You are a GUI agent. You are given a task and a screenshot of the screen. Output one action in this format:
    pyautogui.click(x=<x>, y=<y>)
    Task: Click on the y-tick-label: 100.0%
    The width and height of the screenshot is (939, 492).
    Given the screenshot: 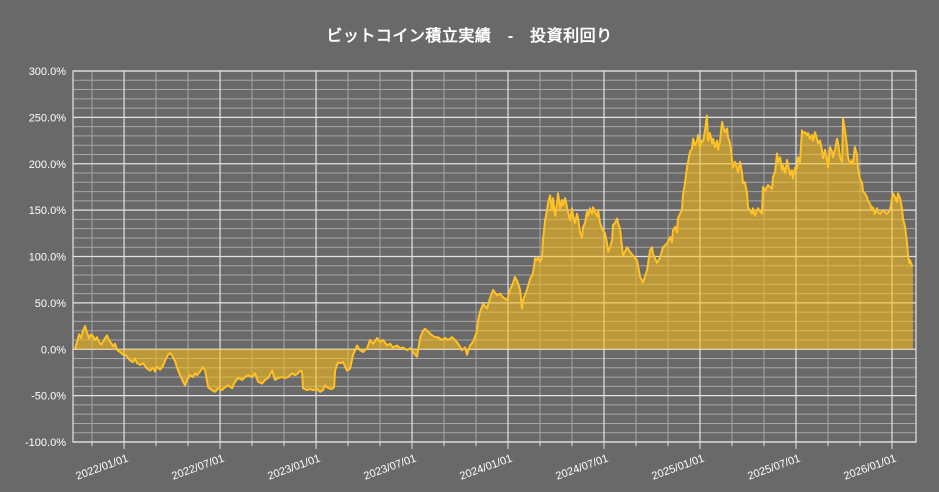 What is the action you would take?
    pyautogui.click(x=48, y=258)
    